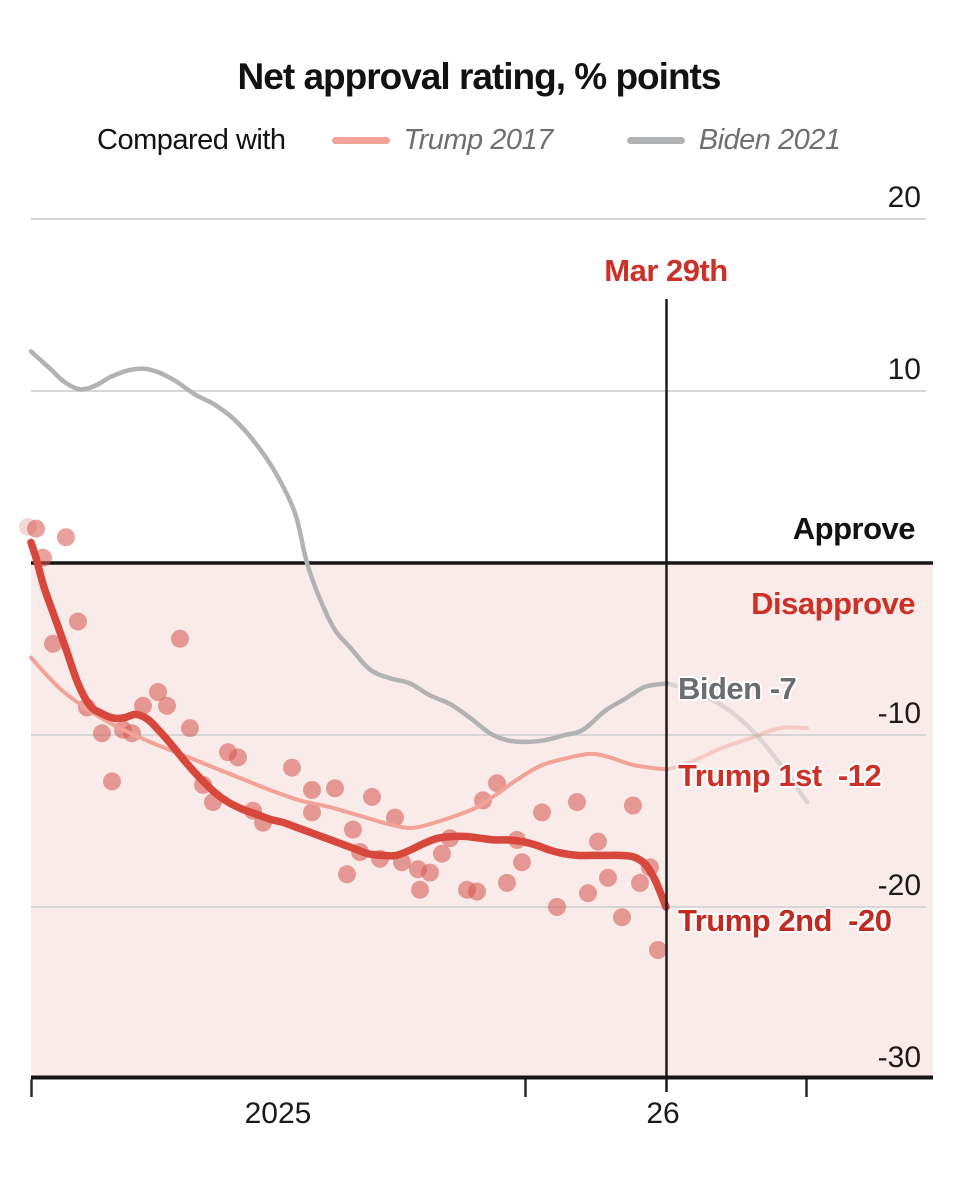 This screenshot has width=958, height=1200. I want to click on x-tick-label-26: 26, so click(663, 1113).